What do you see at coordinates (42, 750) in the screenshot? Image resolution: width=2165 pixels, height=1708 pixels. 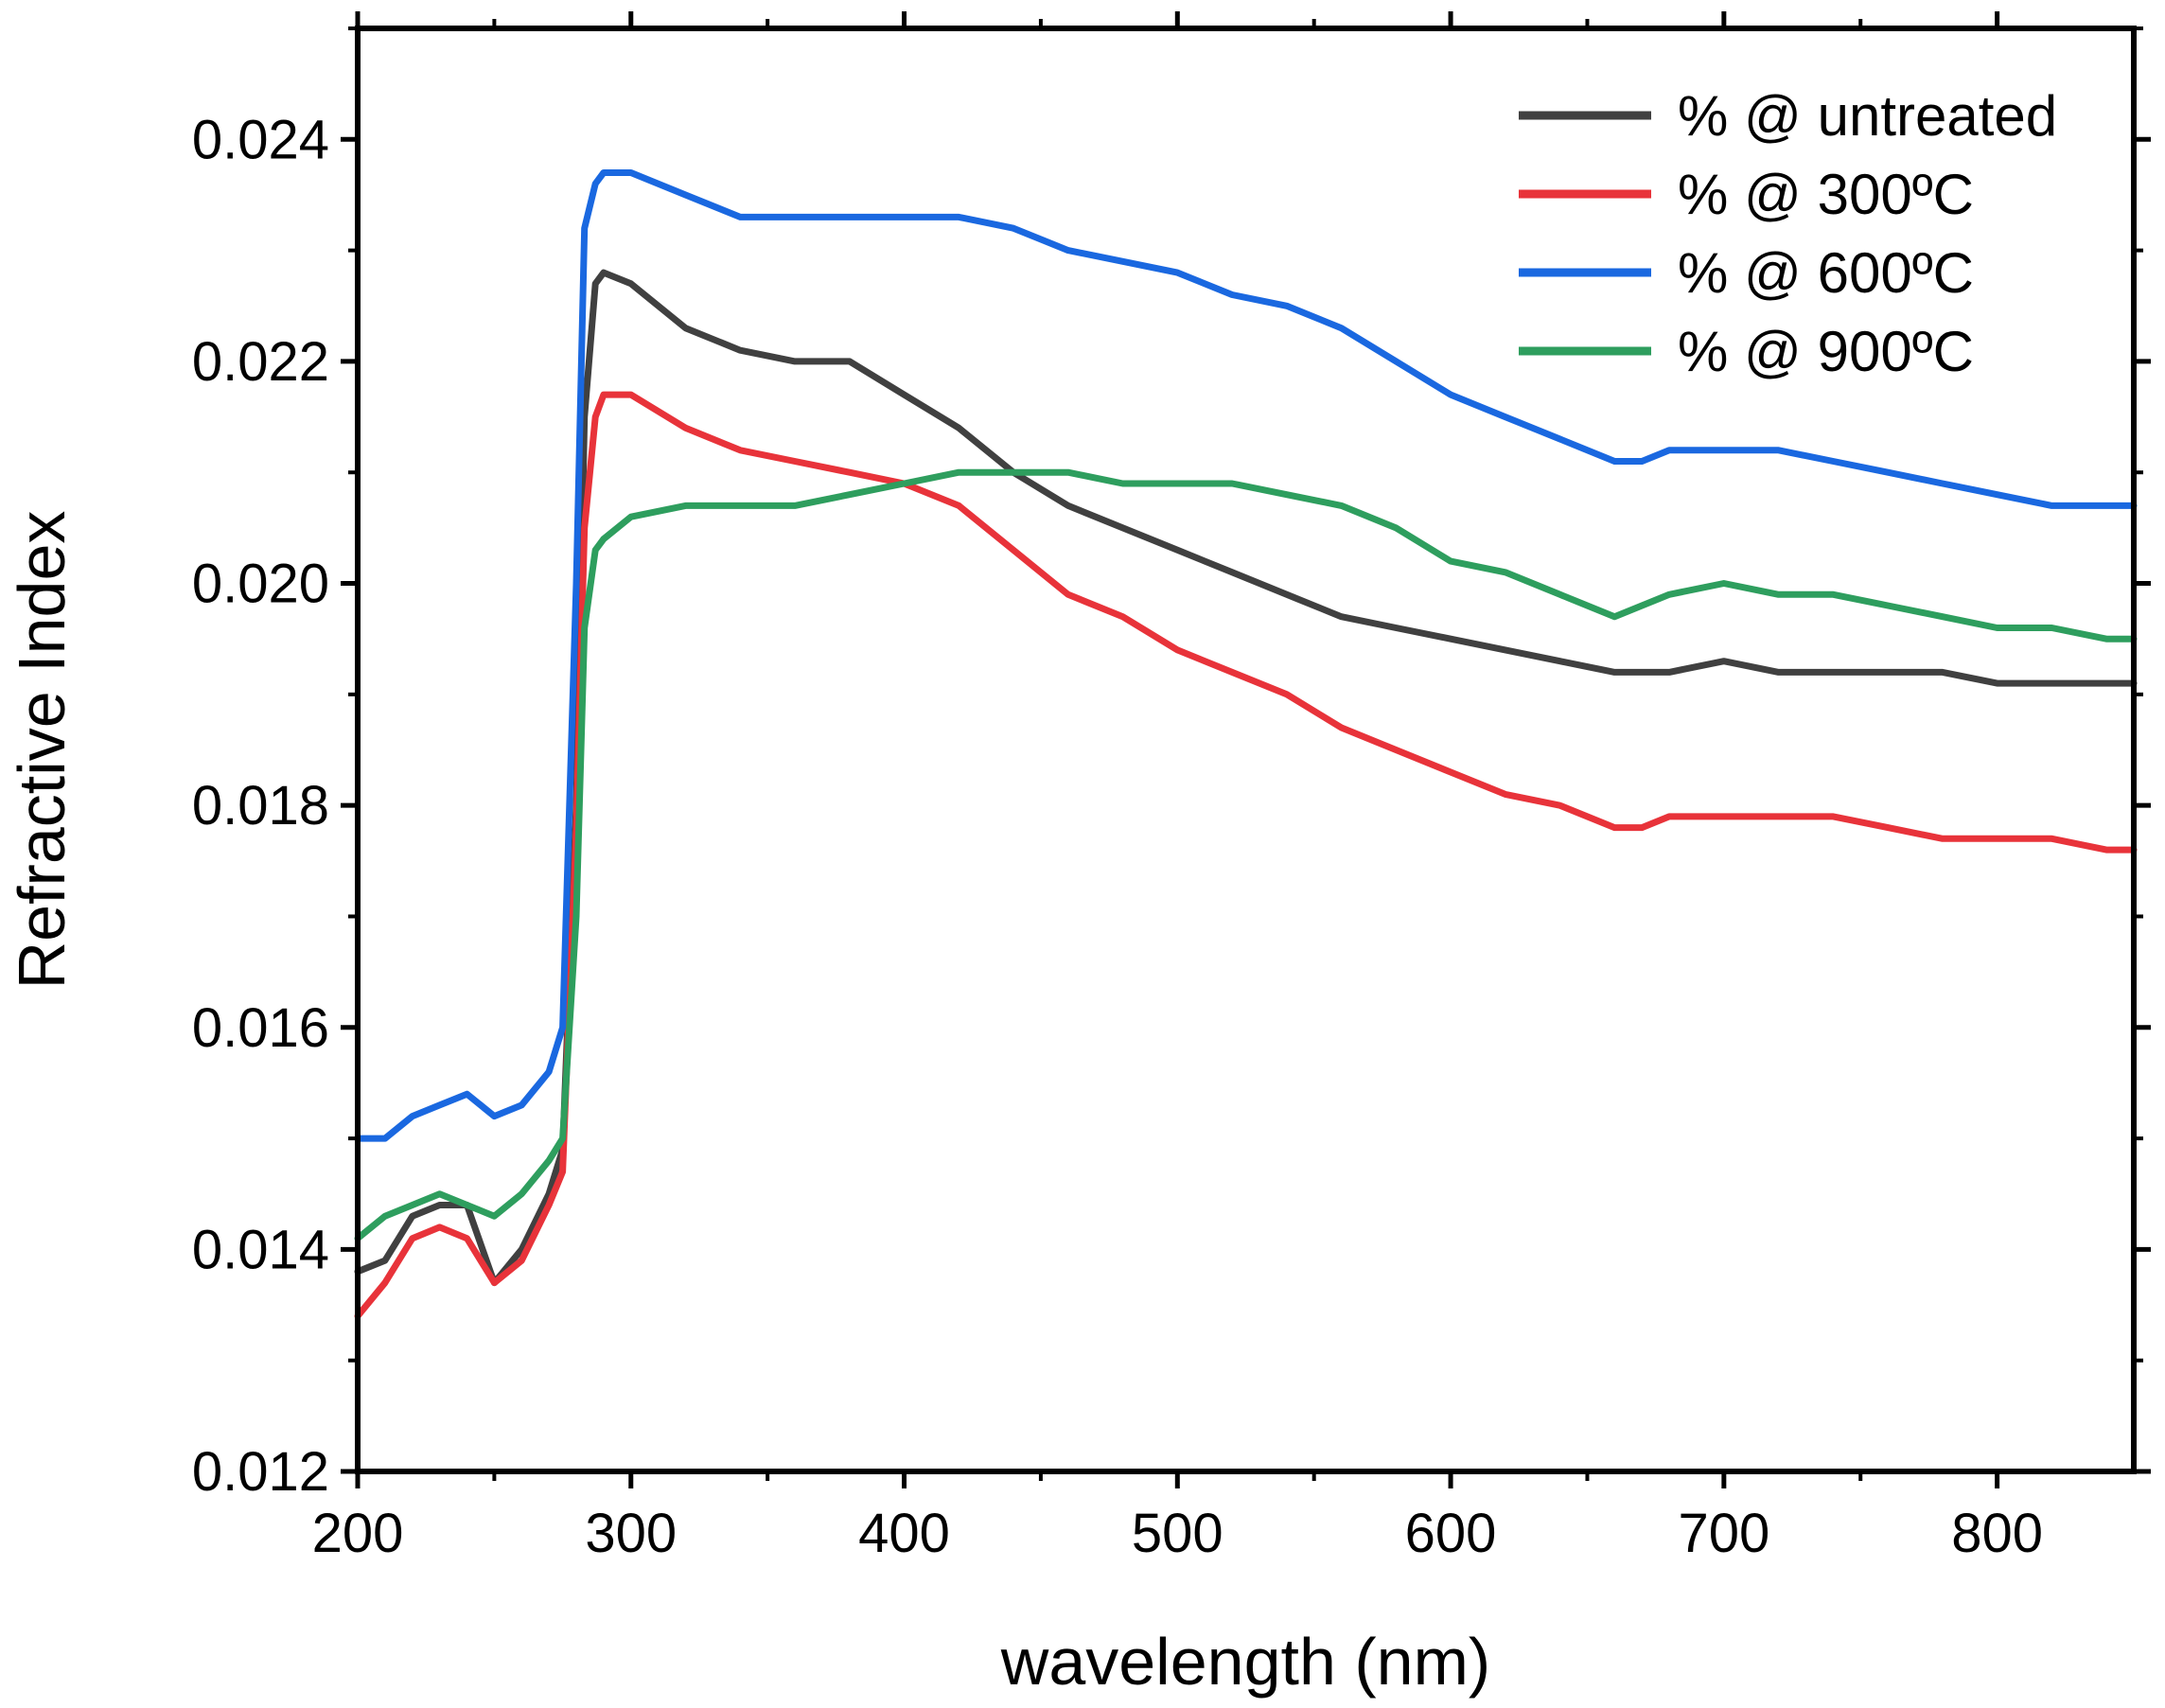 I see `y-axis-title: Refractive Index` at bounding box center [42, 750].